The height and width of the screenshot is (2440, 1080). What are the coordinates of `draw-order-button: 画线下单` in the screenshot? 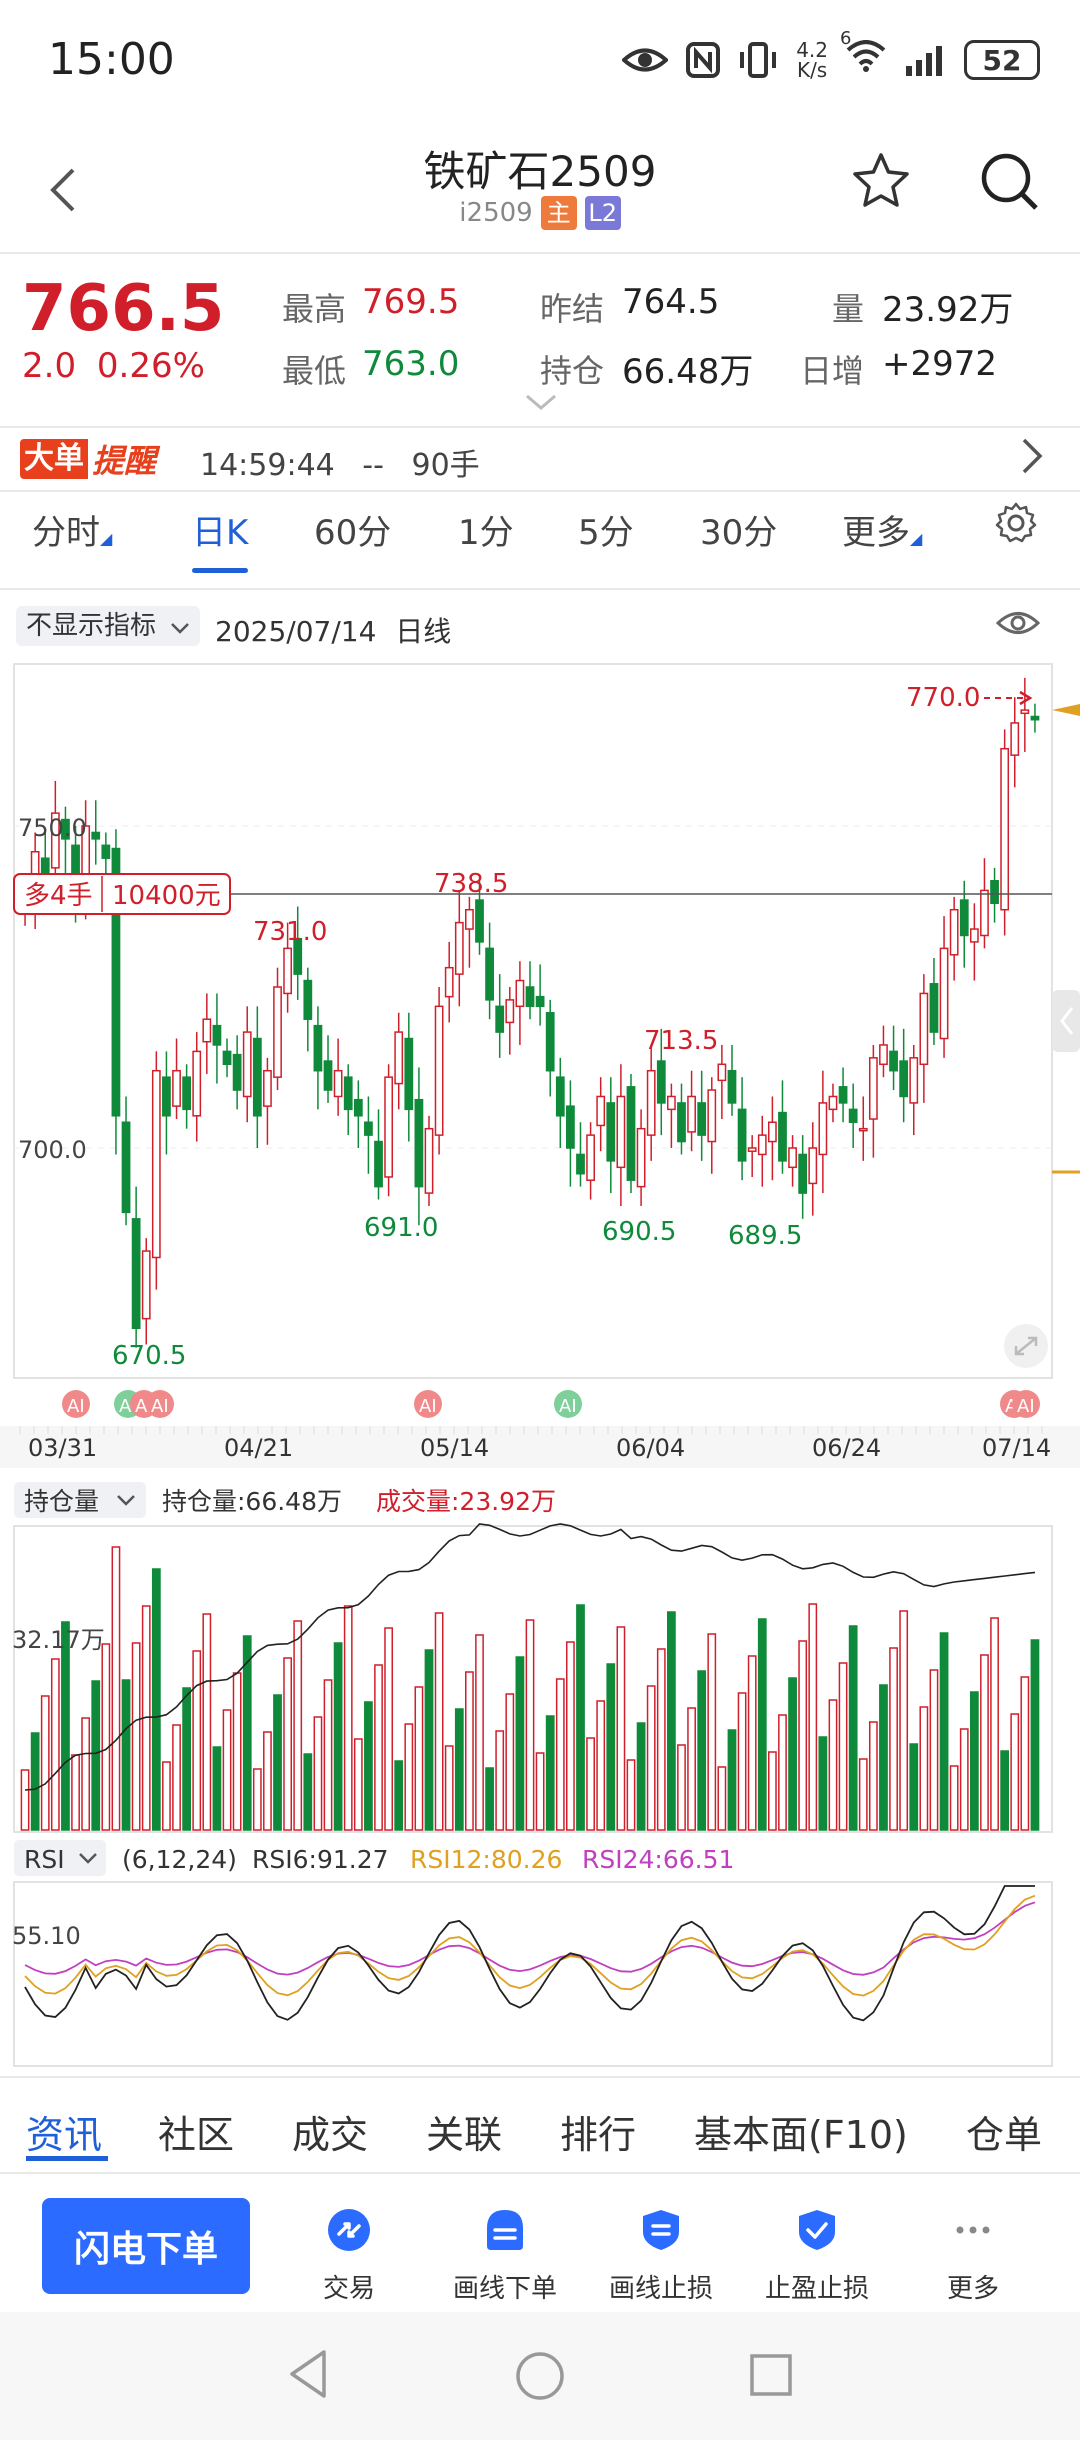 It's located at (505, 2256).